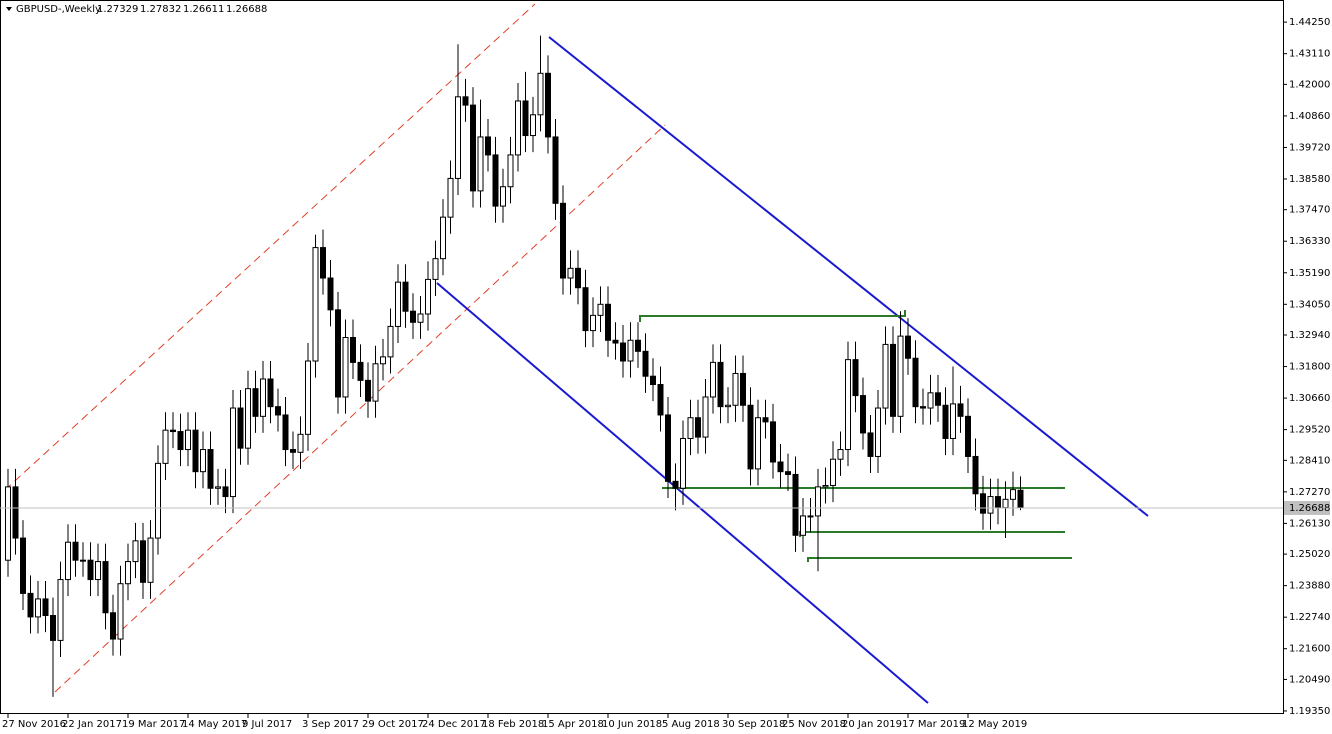 This screenshot has width=1332, height=734. What do you see at coordinates (1309, 460) in the screenshot?
I see `y-tick-label: 1.28410` at bounding box center [1309, 460].